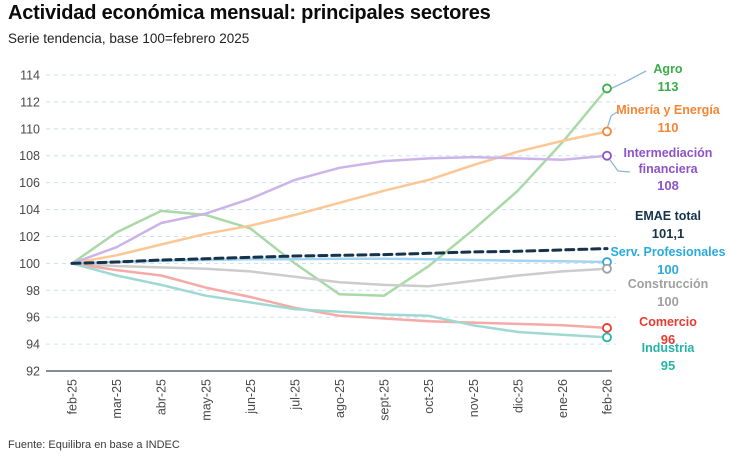 Image resolution: width=730 pixels, height=457 pixels. I want to click on x-tick-label: ene-26, so click(563, 398).